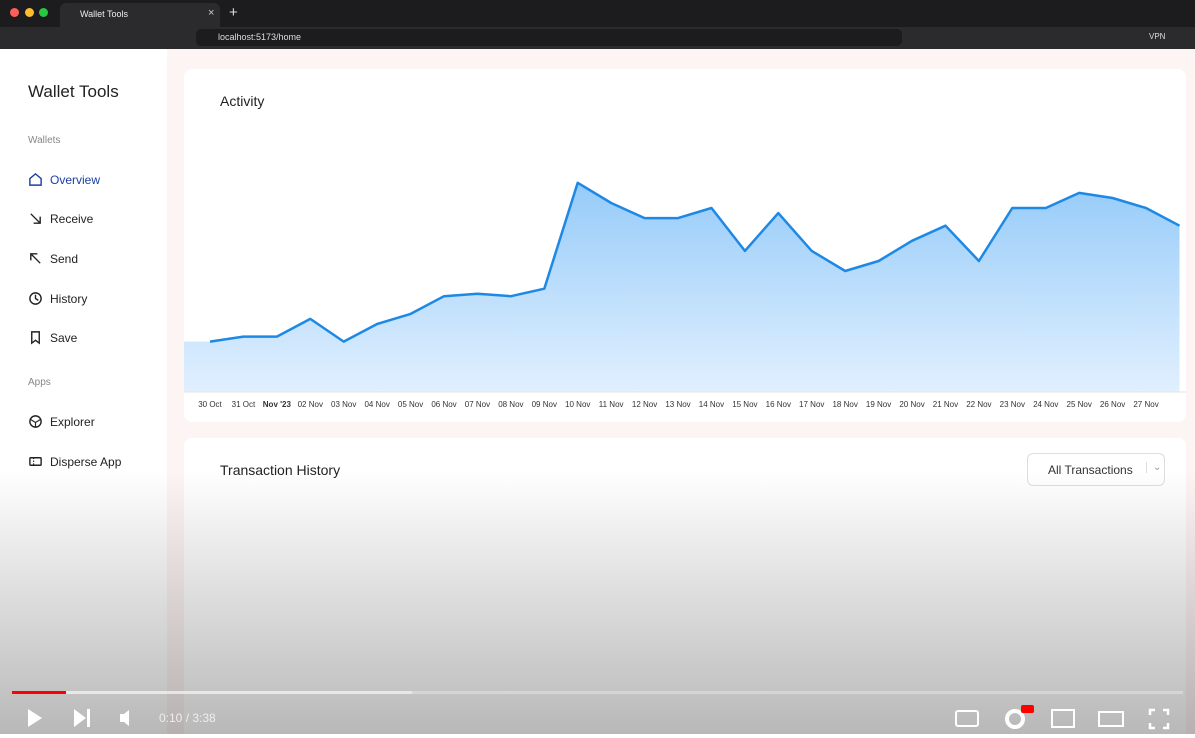 The height and width of the screenshot is (738, 1195). I want to click on address-bar: localhost:5173/home VPN, so click(597, 38).